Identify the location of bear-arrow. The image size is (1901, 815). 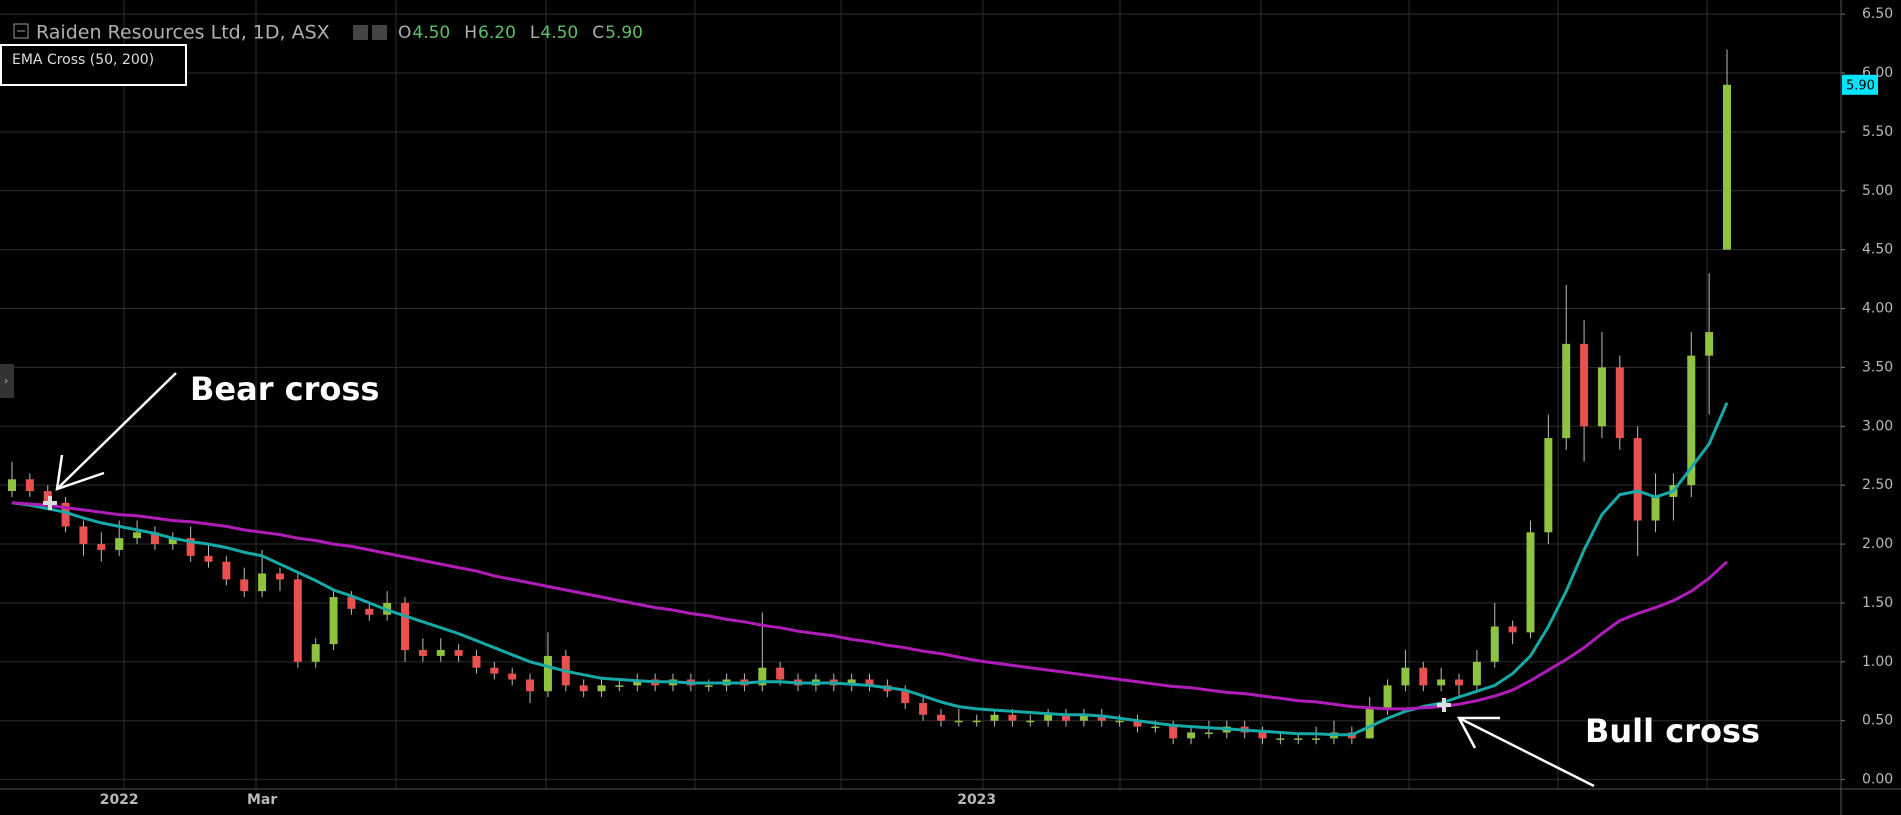
(116, 431).